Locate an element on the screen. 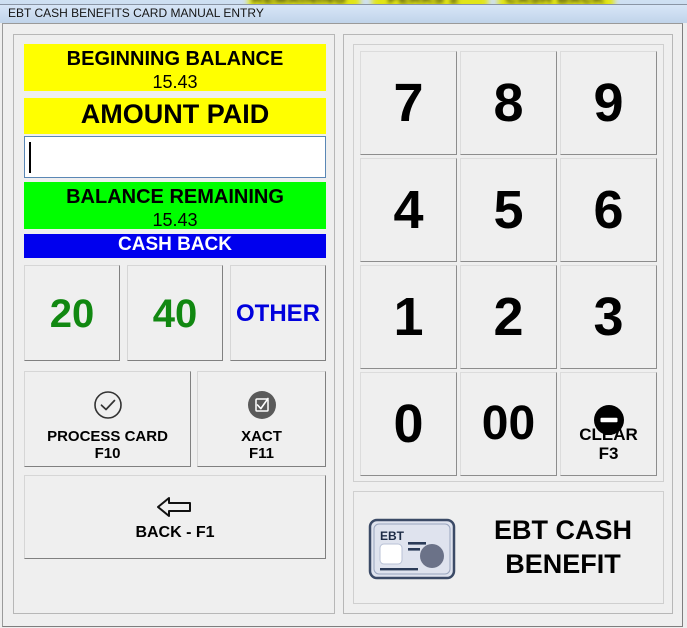 The width and height of the screenshot is (687, 628). ebt-card-icon: EBT is located at coordinates (412, 551).